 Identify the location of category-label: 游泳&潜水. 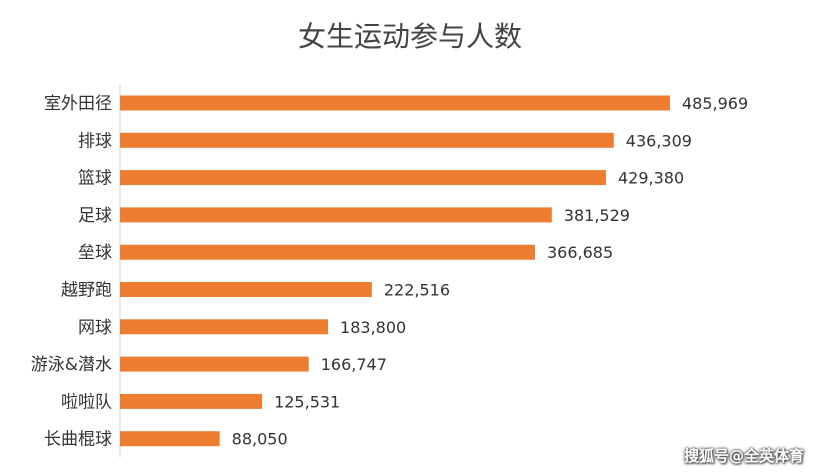
(71, 365).